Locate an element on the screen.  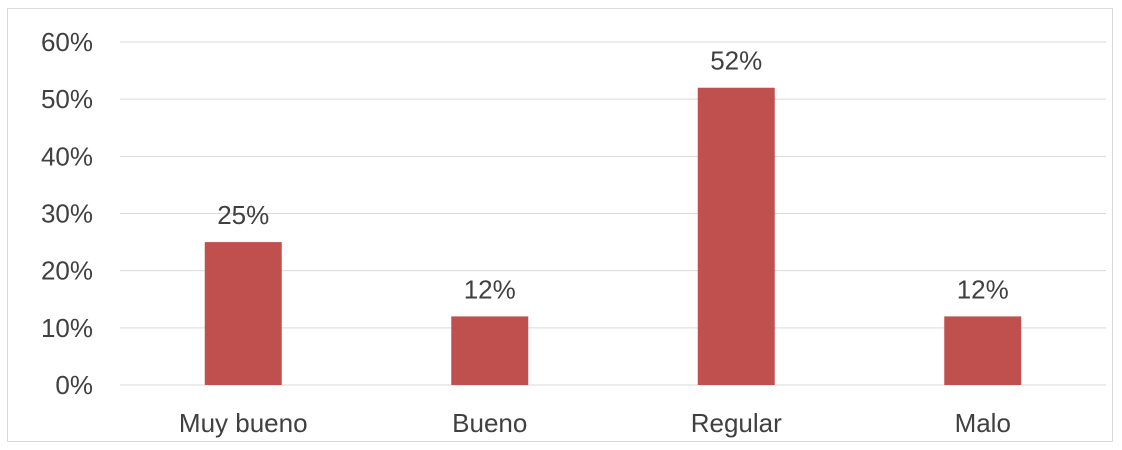
y-tick-label: 30% is located at coordinates (67, 214).